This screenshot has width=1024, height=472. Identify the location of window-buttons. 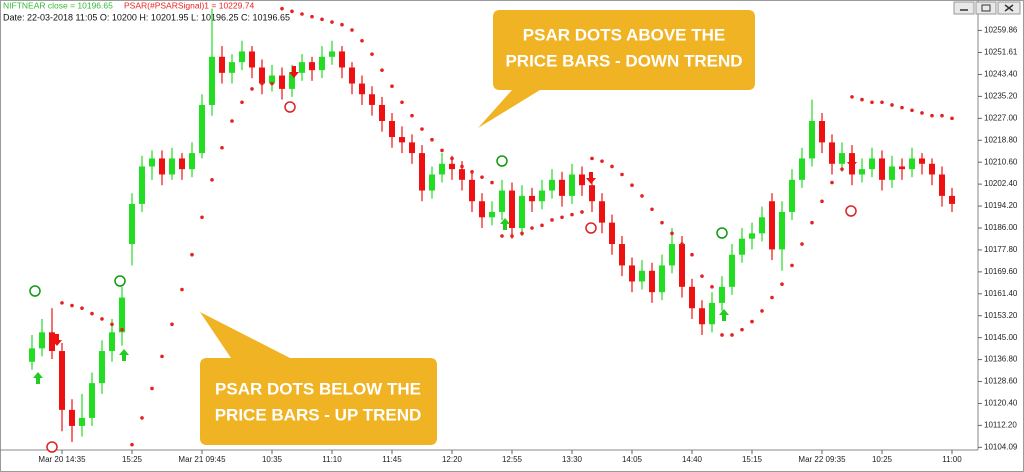
(987, 8).